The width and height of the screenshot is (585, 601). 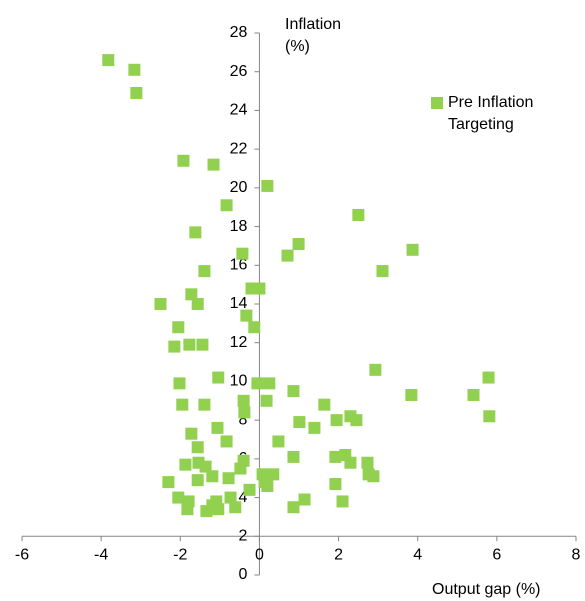 I want to click on y-tick-label: 24, so click(x=239, y=110).